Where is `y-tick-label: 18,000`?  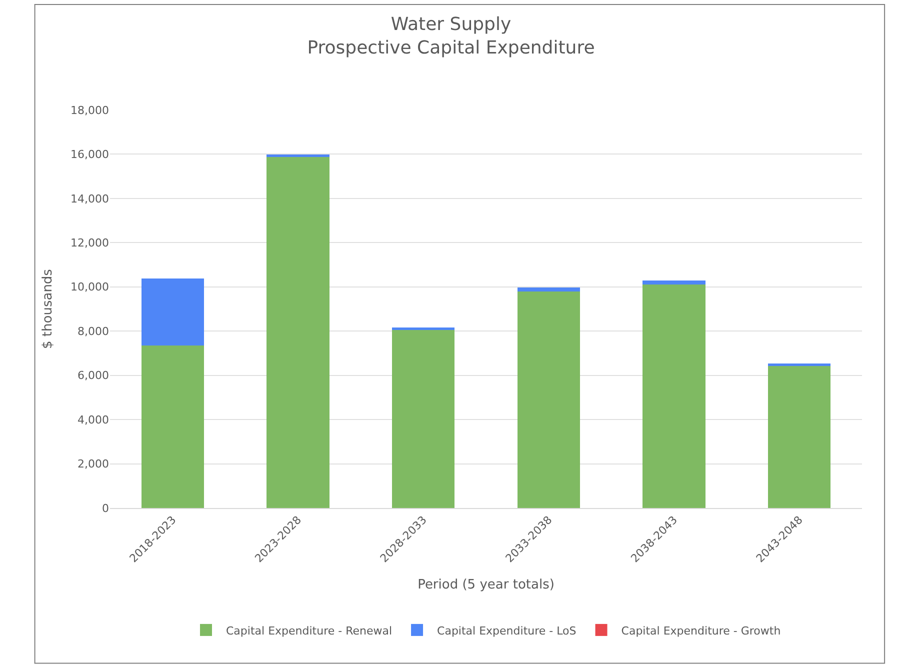
y-tick-label: 18,000 is located at coordinates (89, 110).